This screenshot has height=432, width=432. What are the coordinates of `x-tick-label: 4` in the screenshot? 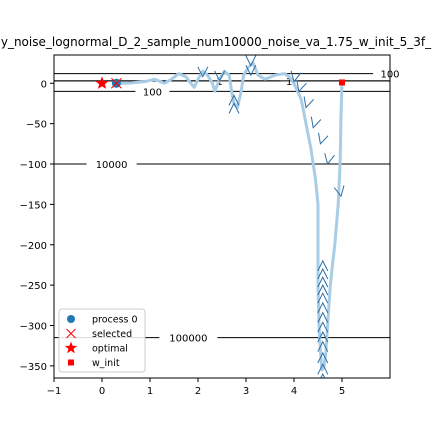 It's located at (294, 391).